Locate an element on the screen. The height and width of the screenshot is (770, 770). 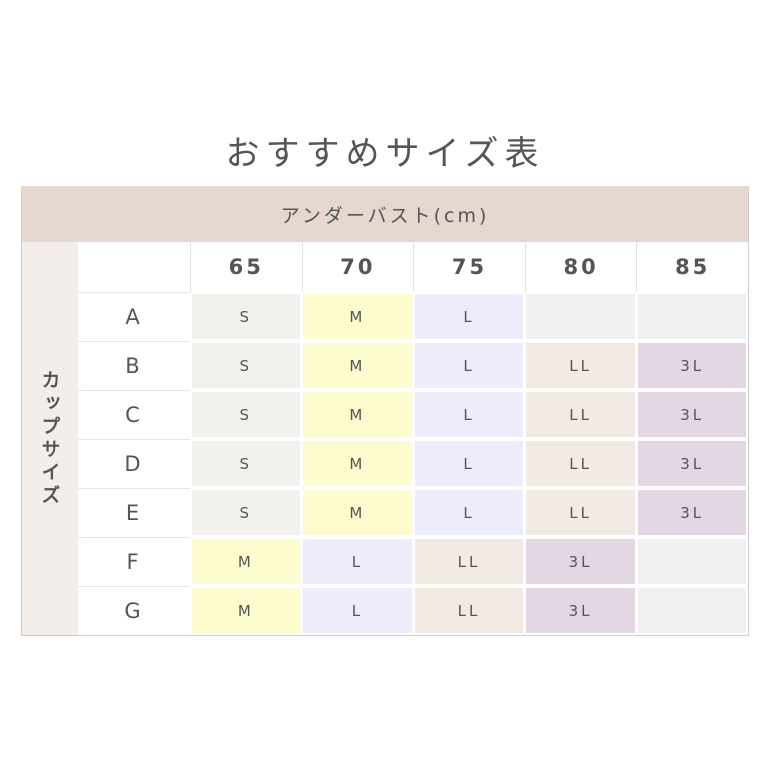
row-header-cup: B is located at coordinates (134, 365).